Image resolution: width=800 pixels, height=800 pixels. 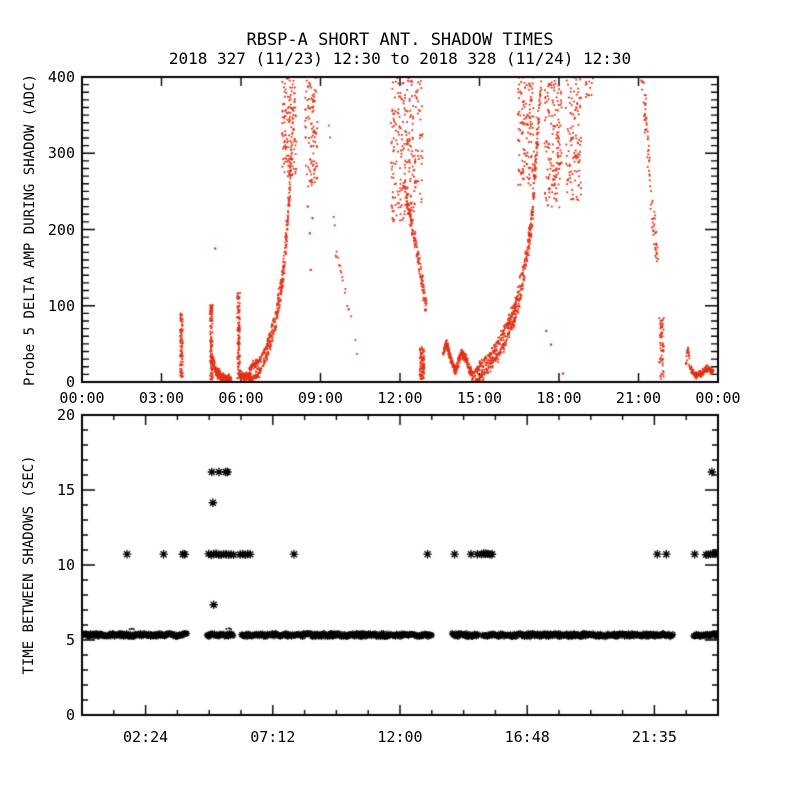 I want to click on top-x-tick-label: 15:00, so click(x=479, y=398).